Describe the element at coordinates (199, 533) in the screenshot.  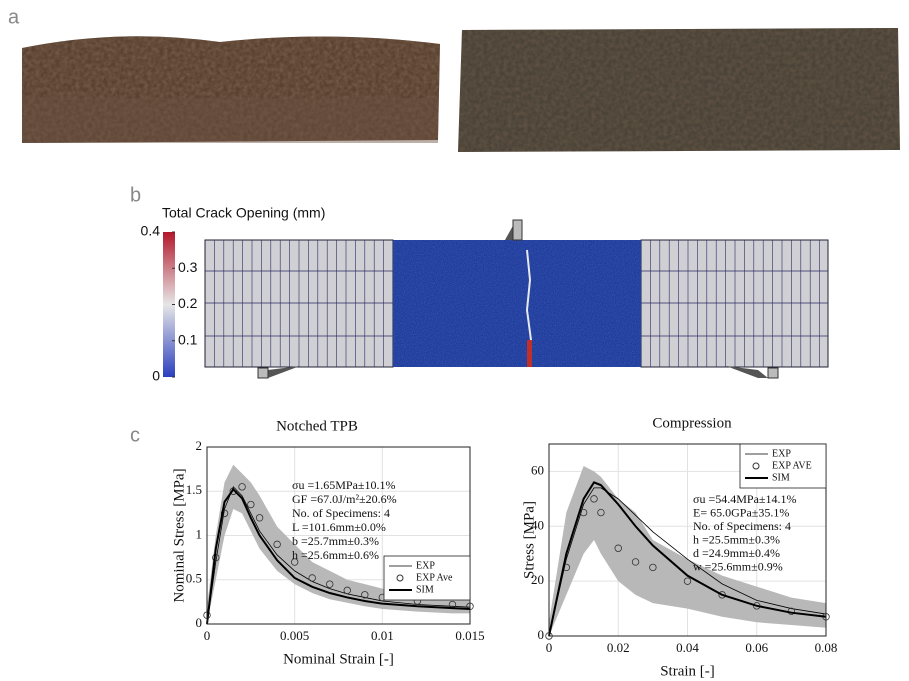
I see `y-tick-label: 1` at that location.